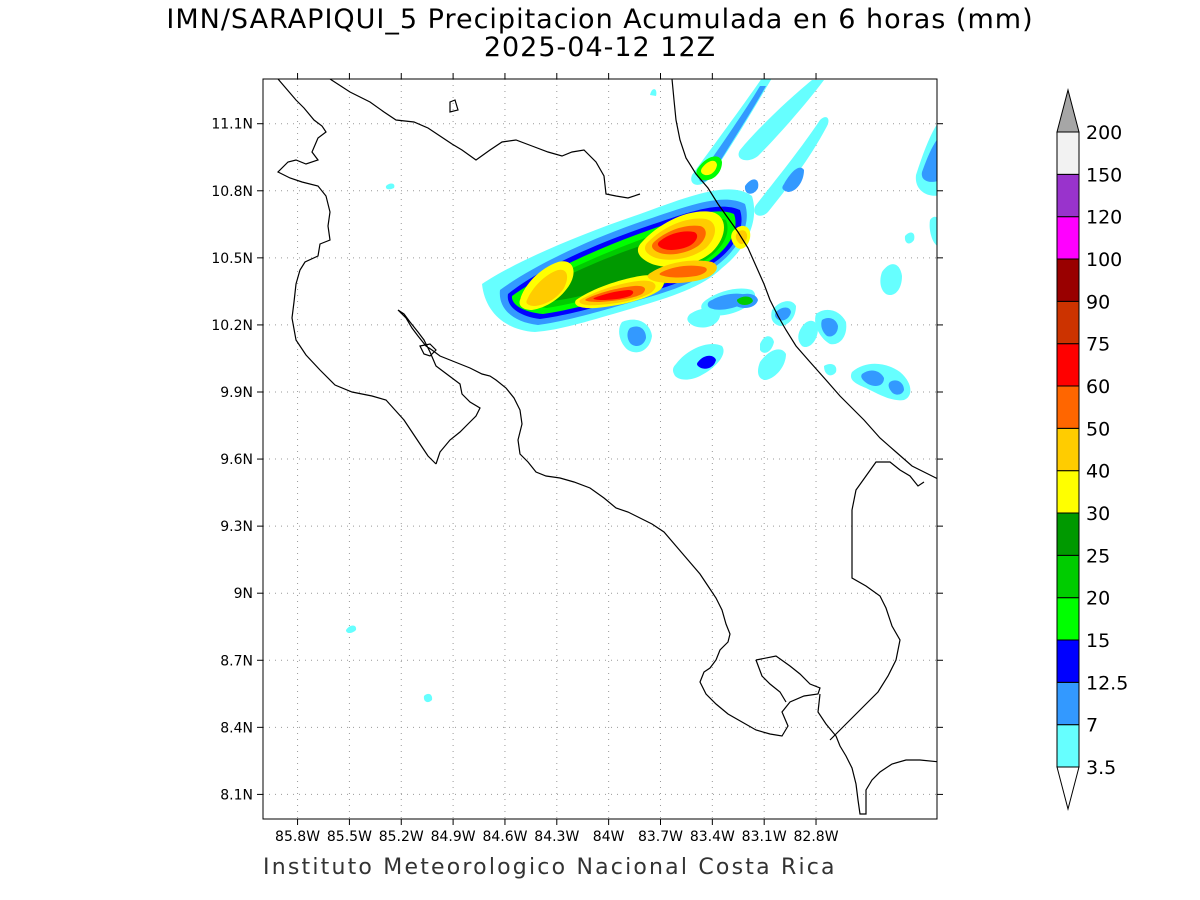 The height and width of the screenshot is (900, 1200). Describe the element at coordinates (600, 47) in the screenshot. I see `chart-date: 2025-04-12 12Z` at that location.